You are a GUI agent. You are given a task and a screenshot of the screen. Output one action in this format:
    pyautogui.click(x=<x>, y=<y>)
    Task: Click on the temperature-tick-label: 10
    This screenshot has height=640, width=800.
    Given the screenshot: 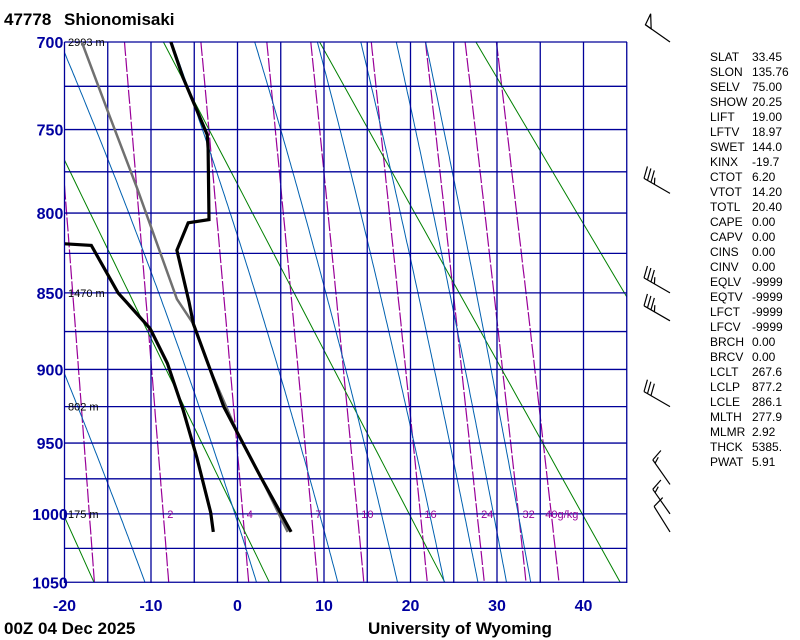 What is the action you would take?
    pyautogui.click(x=324, y=606)
    